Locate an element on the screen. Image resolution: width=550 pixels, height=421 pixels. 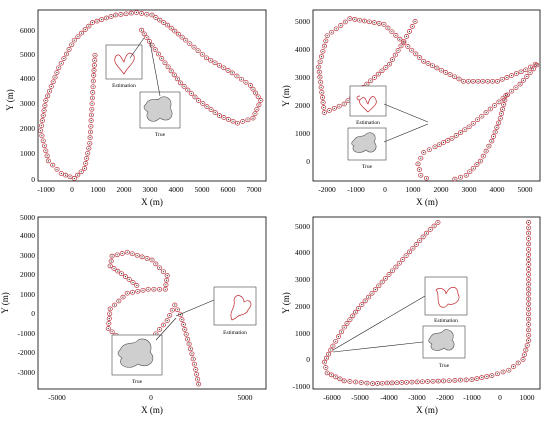
x-tick-label: -2000 is located at coordinates (327, 189).